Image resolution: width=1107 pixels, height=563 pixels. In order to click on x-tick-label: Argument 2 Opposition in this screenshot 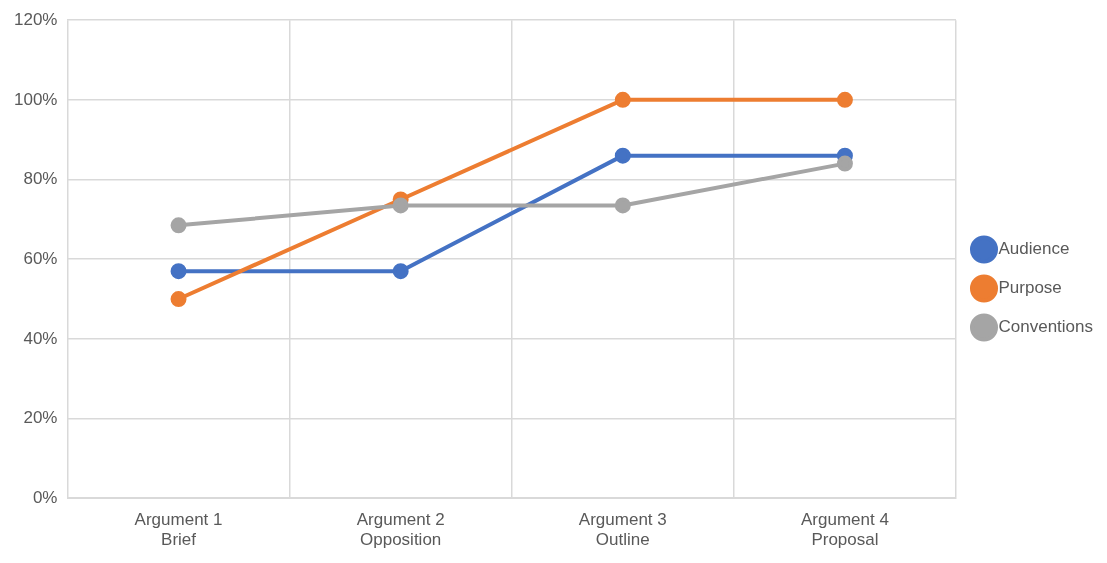, I will do `click(400, 530)`.